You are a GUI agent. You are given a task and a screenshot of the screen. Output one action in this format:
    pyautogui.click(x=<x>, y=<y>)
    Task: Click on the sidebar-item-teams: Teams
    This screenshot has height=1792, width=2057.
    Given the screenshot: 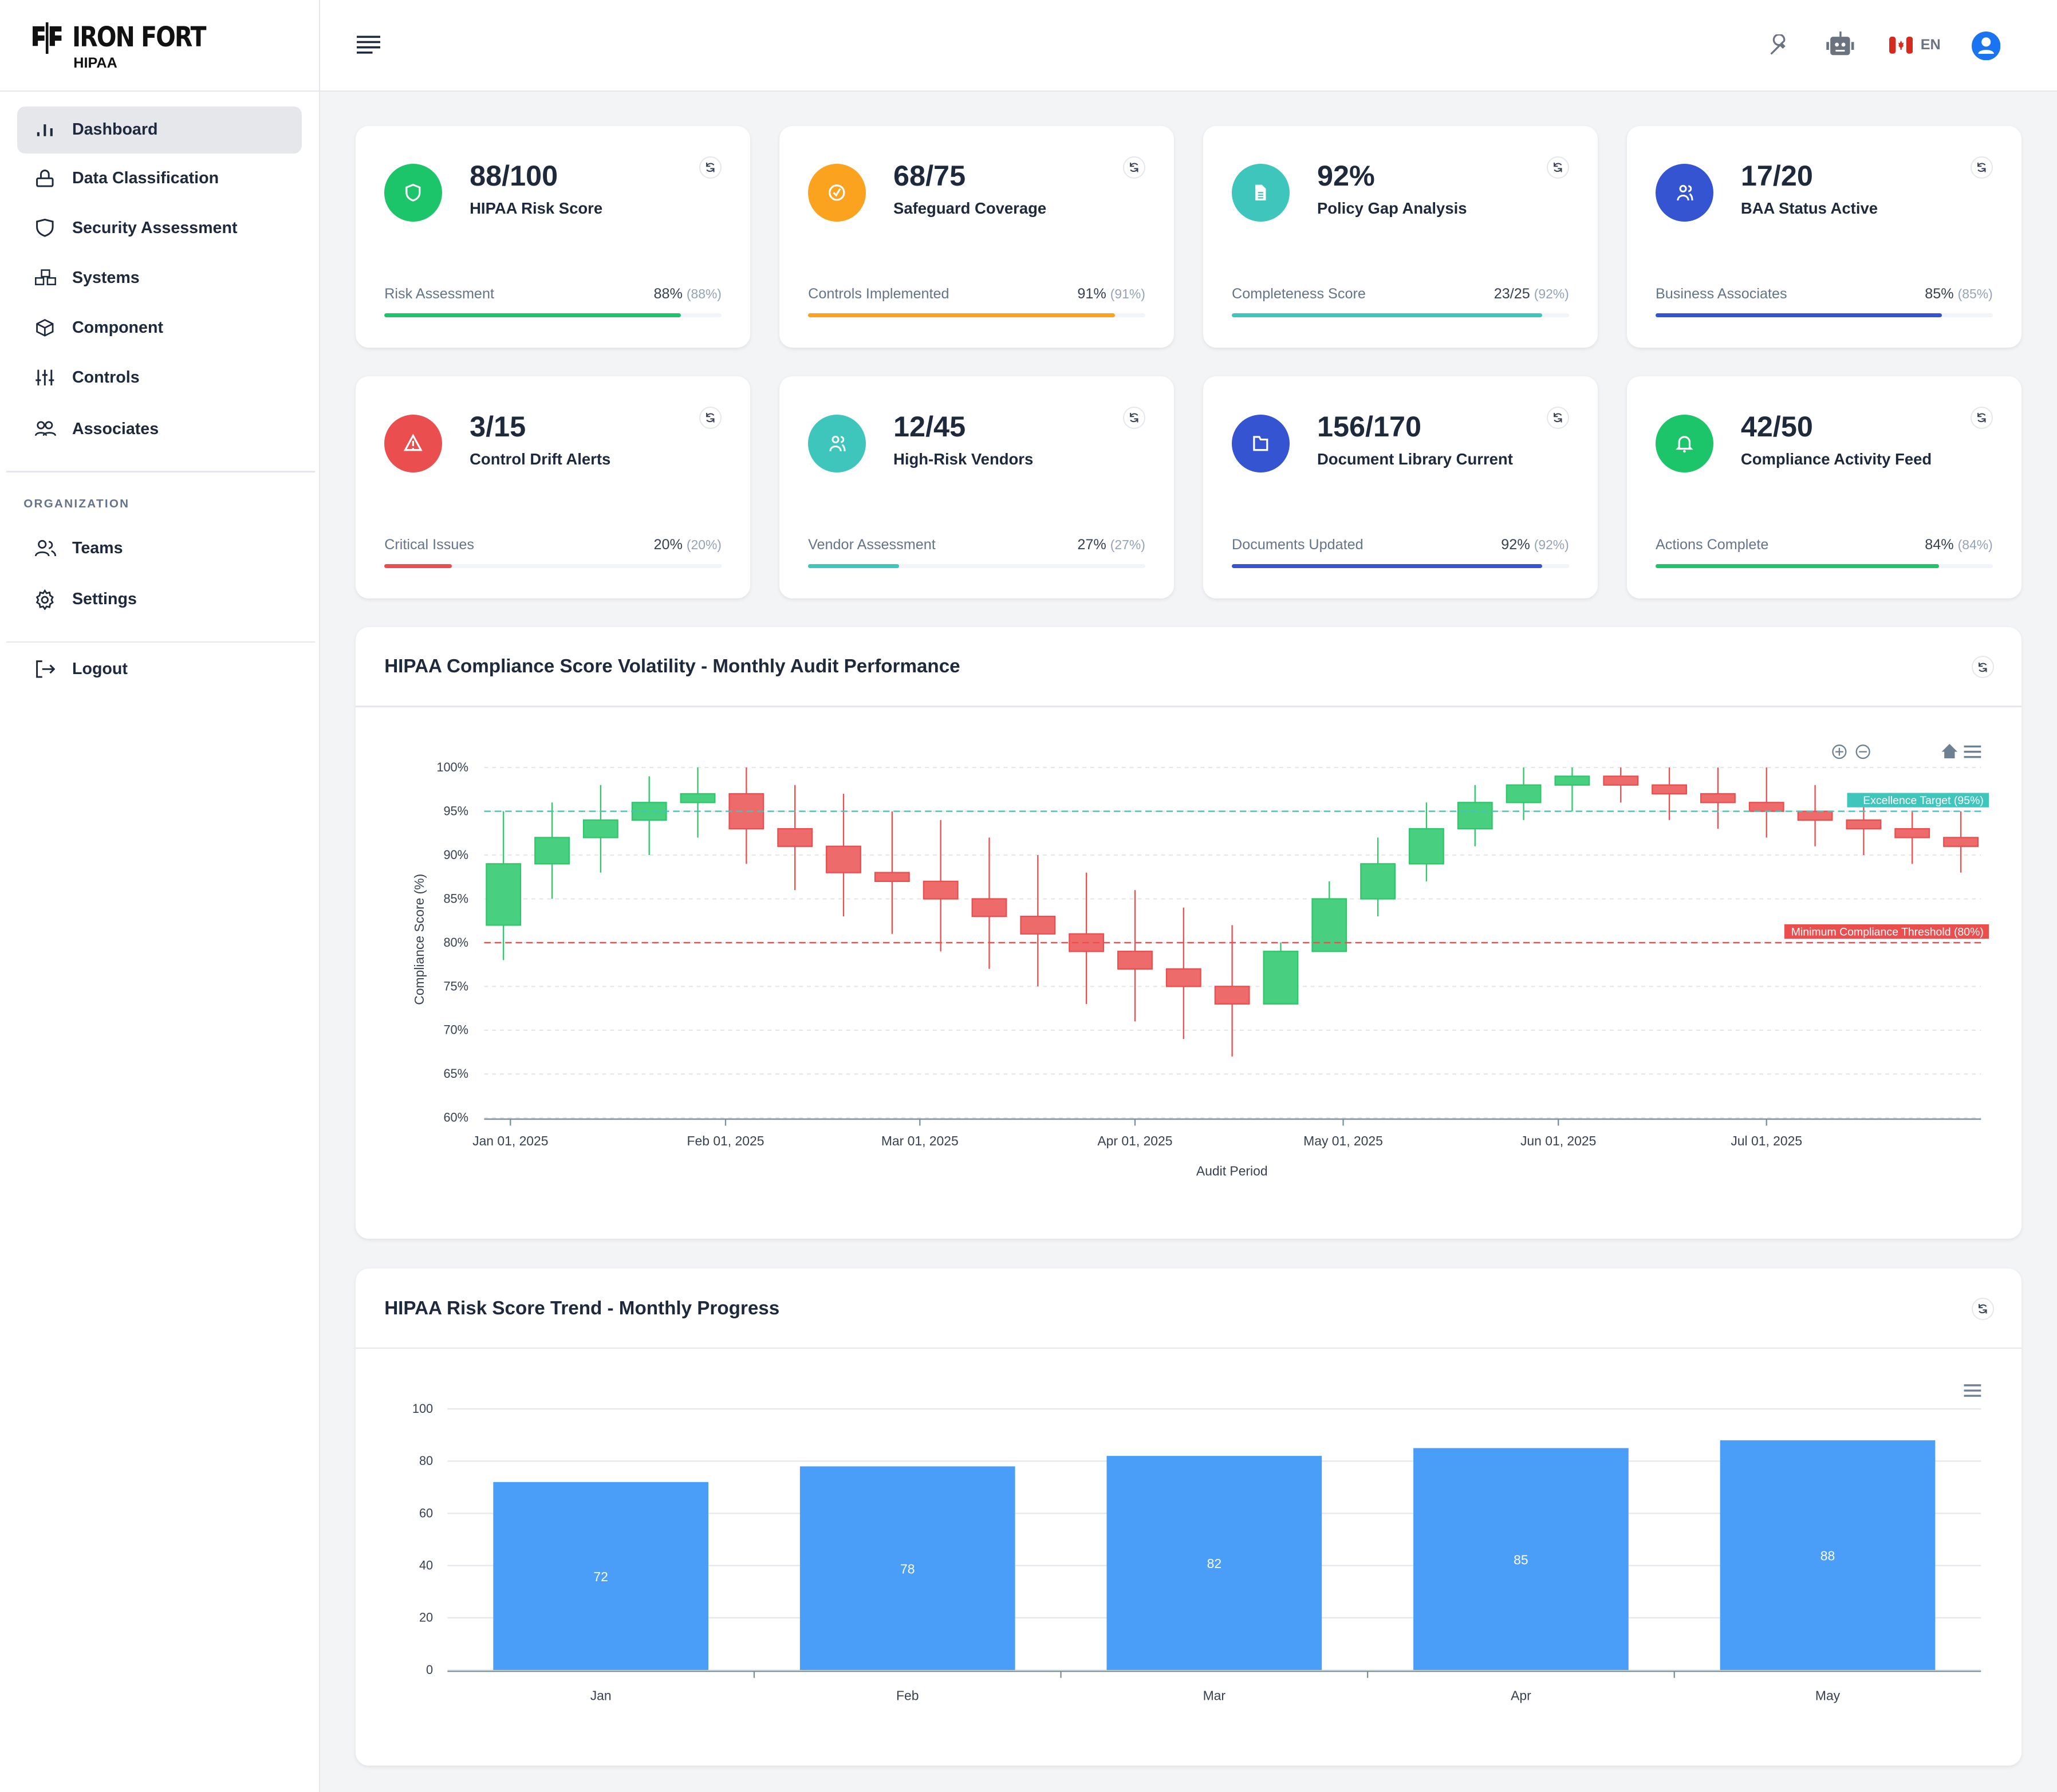 What is the action you would take?
    pyautogui.click(x=159, y=548)
    